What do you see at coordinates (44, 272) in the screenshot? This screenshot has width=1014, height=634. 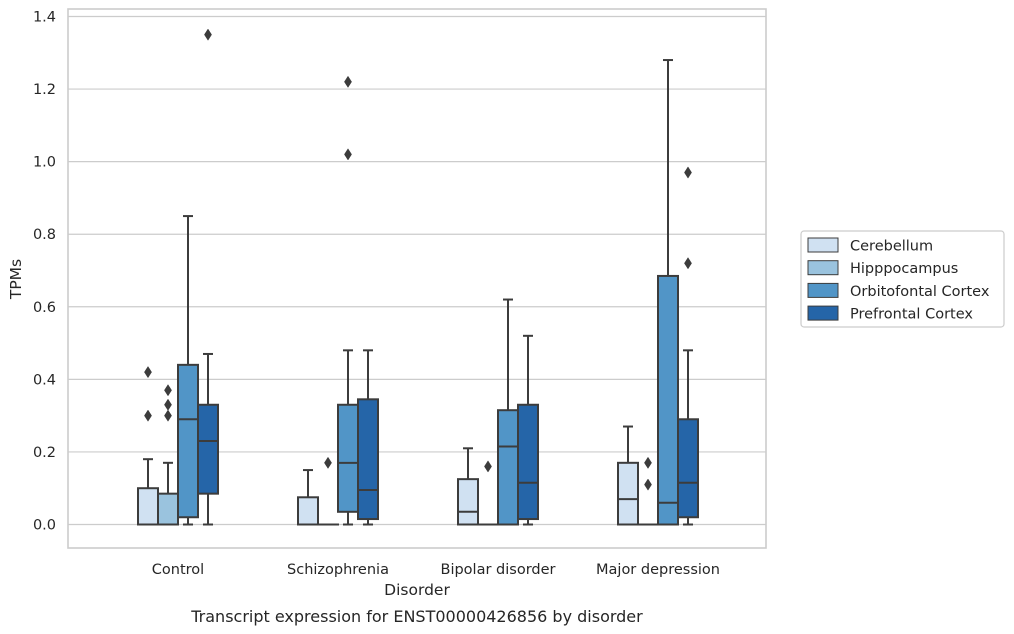 I see `y-tick-labels: 0.0 0.2 0.4 0.6 0.8 1.0 1.2 1.4` at bounding box center [44, 272].